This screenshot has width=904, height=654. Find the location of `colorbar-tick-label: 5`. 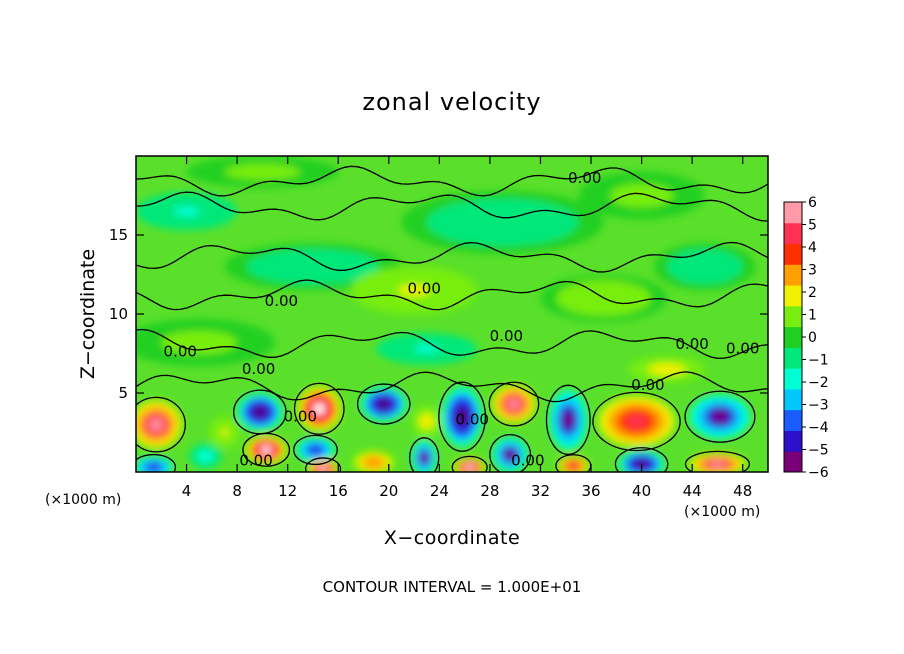

colorbar-tick-label: 5 is located at coordinates (812, 226).